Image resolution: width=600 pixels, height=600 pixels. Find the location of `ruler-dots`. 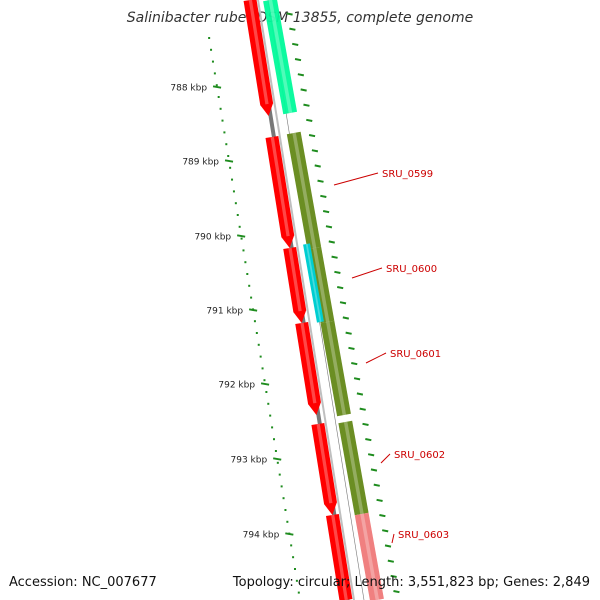

ruler-dots is located at coordinates (254, 315).